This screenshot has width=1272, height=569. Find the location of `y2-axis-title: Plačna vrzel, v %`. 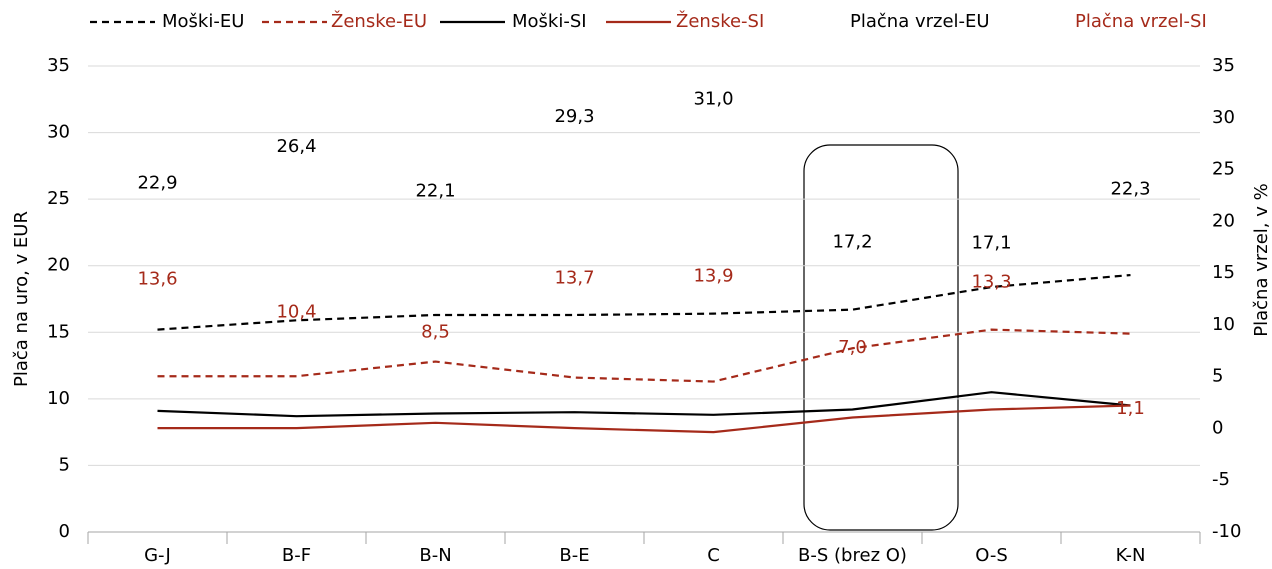

y2-axis-title: Plačna vrzel, v % is located at coordinates (1261, 259).